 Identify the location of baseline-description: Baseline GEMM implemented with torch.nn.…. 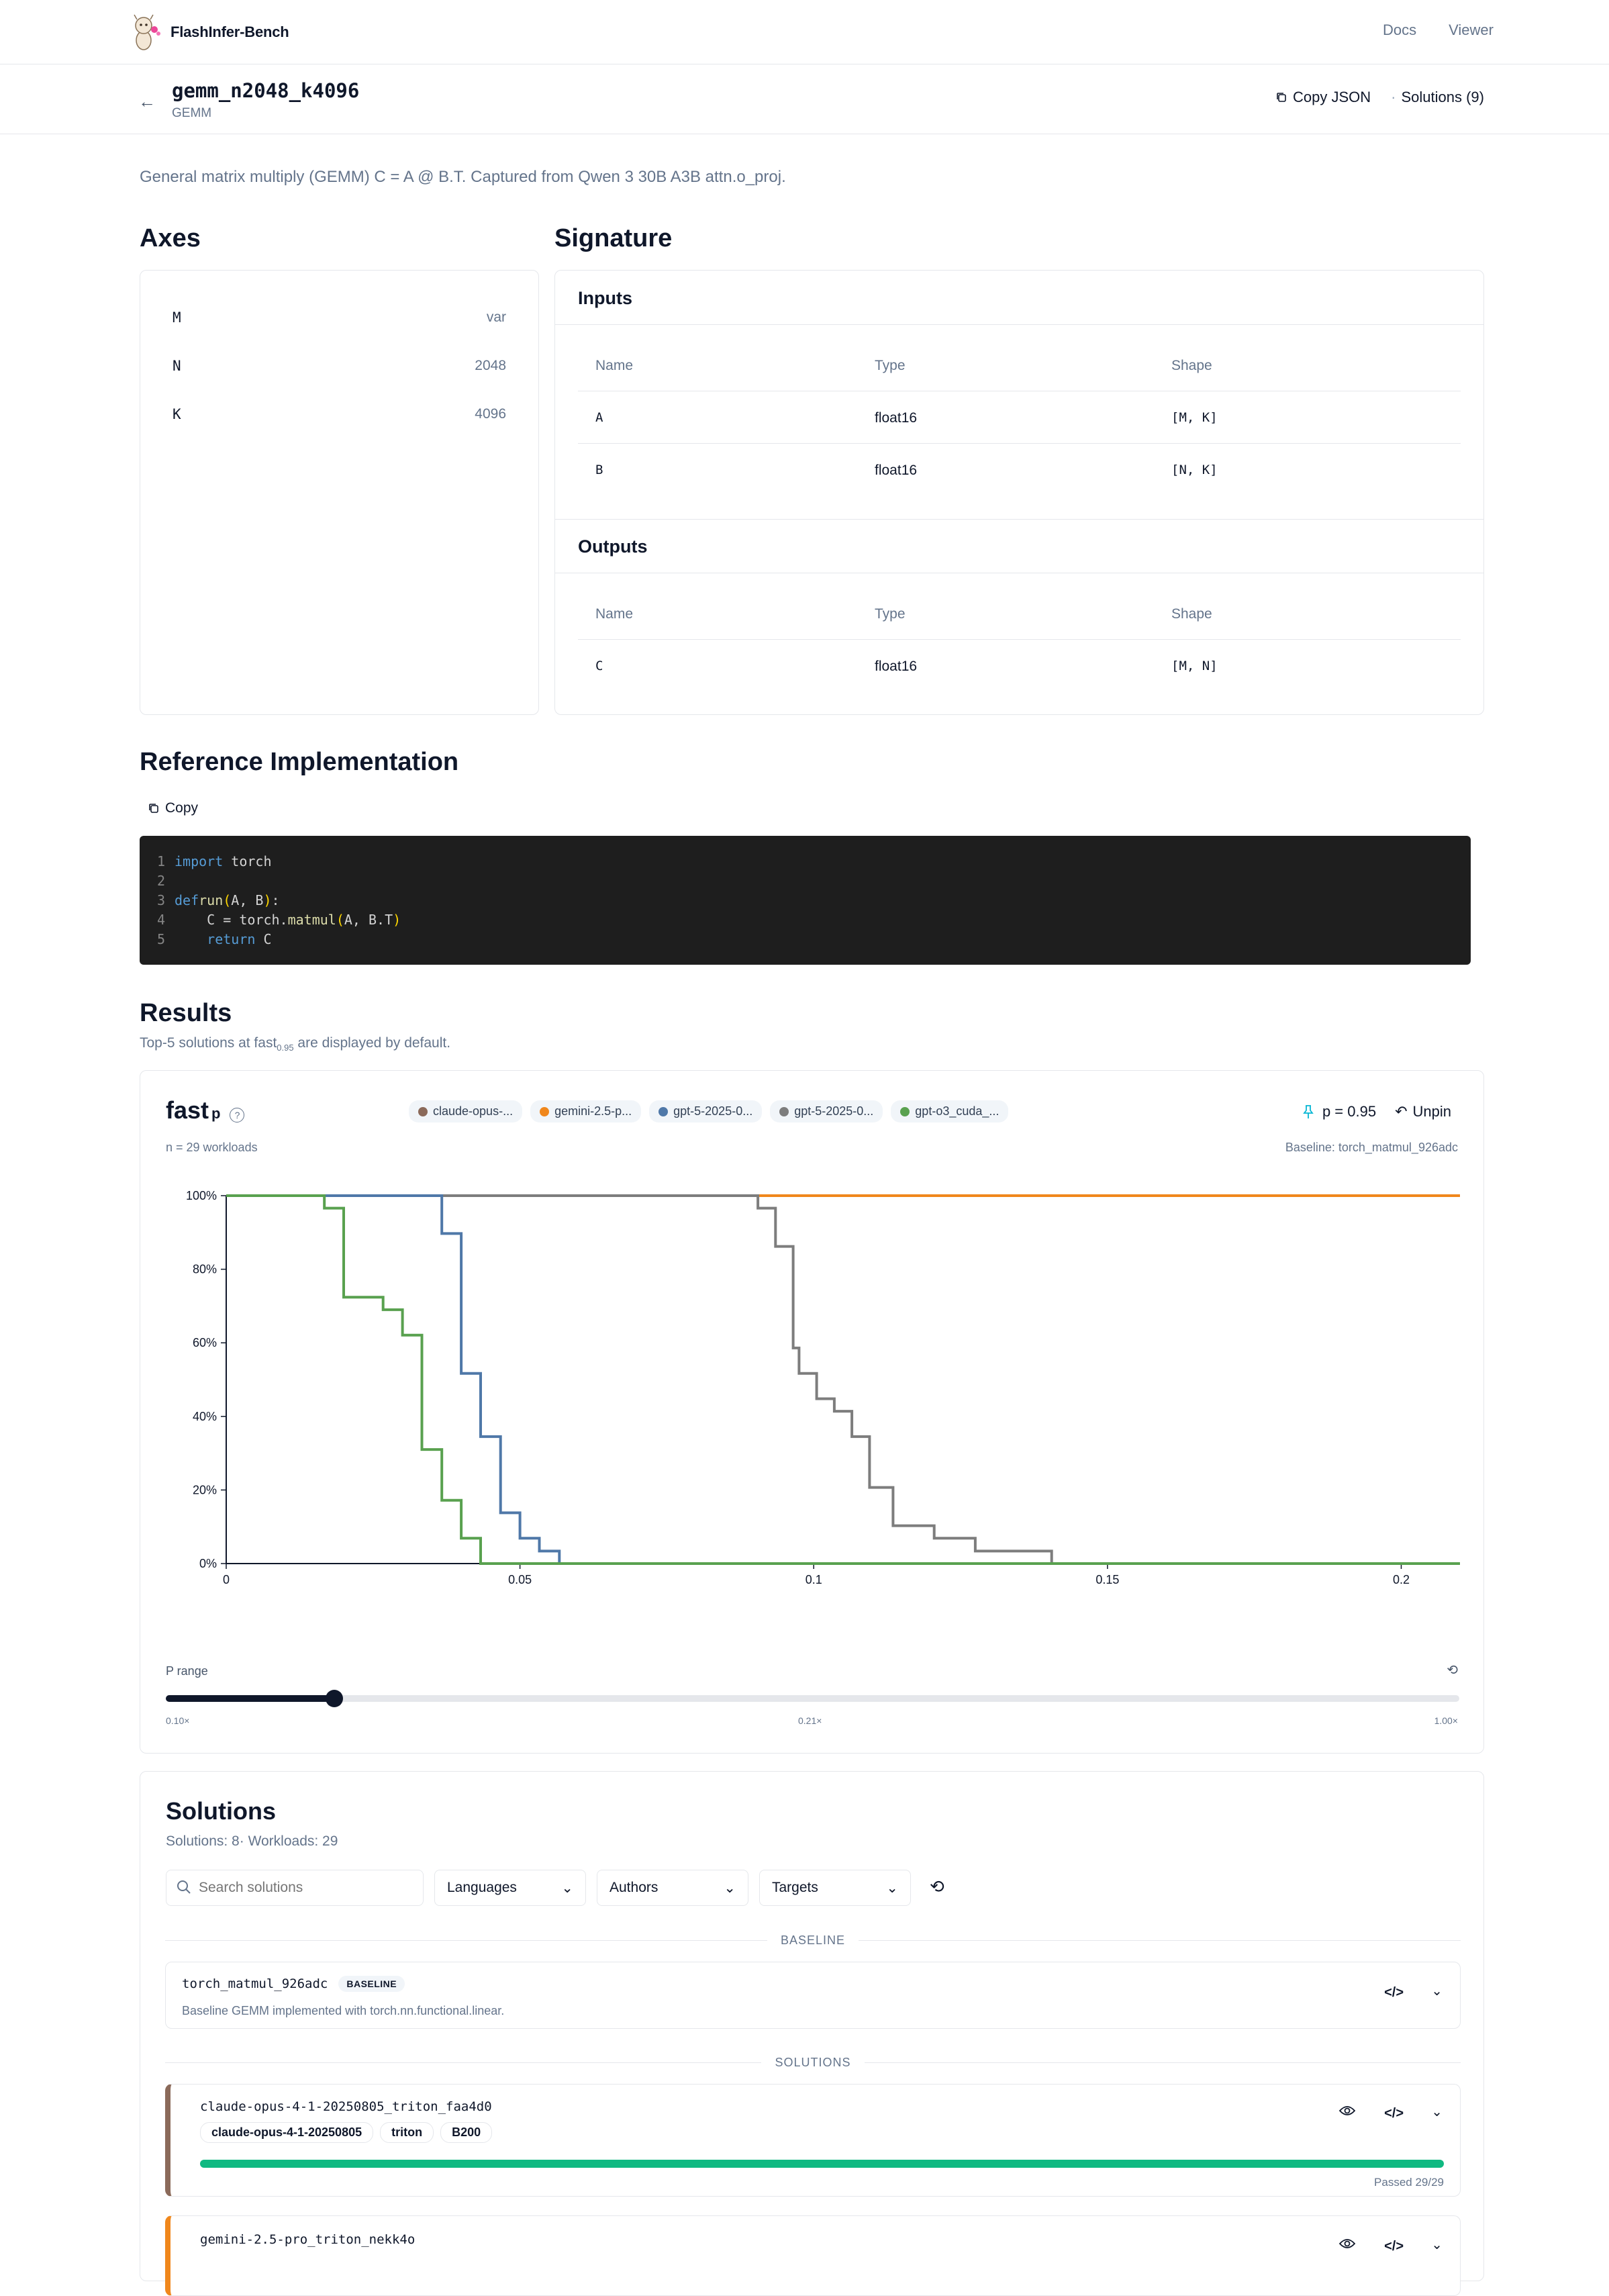
(343, 2011).